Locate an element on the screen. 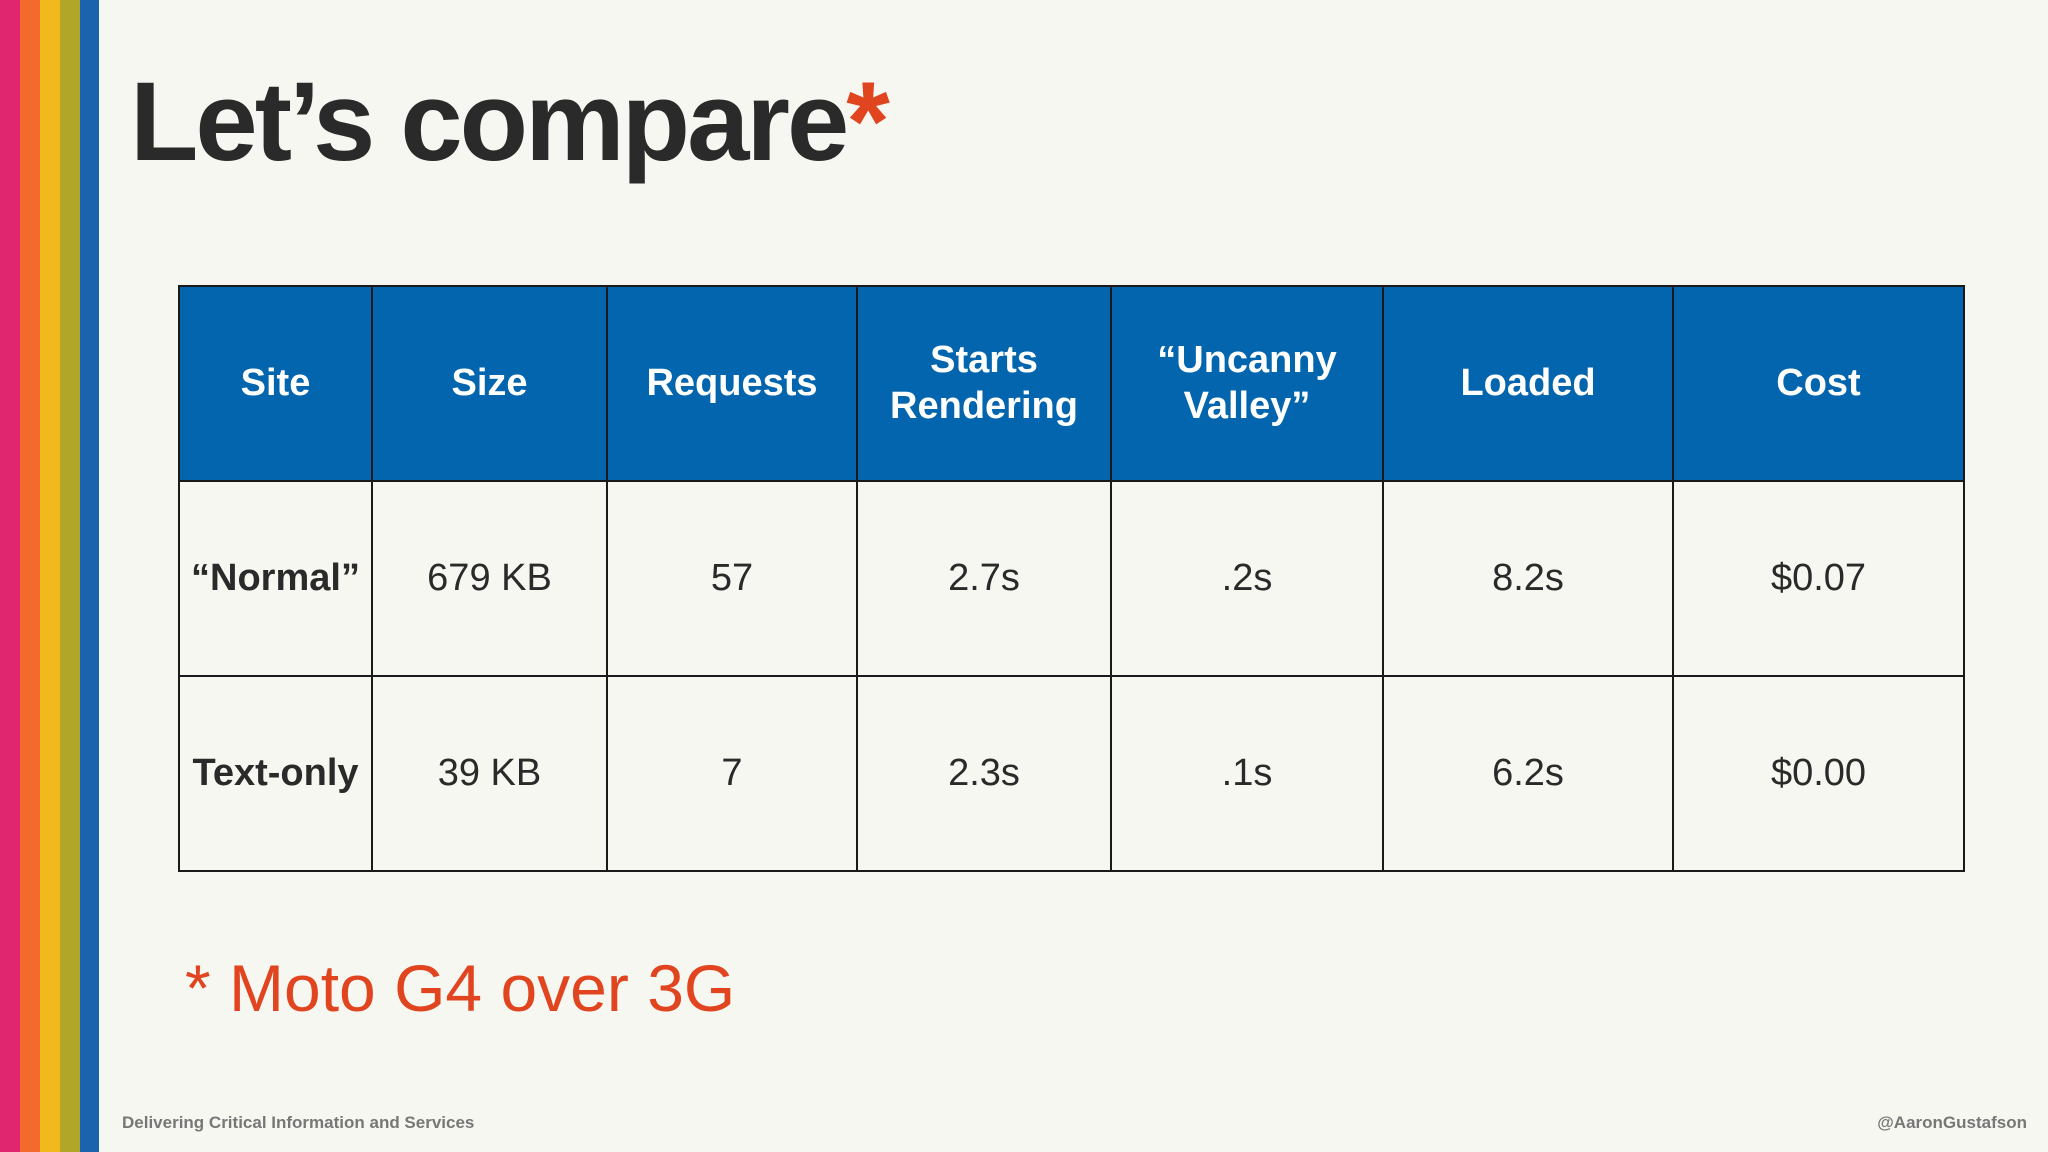  cell-requests: 57 is located at coordinates (732, 578).